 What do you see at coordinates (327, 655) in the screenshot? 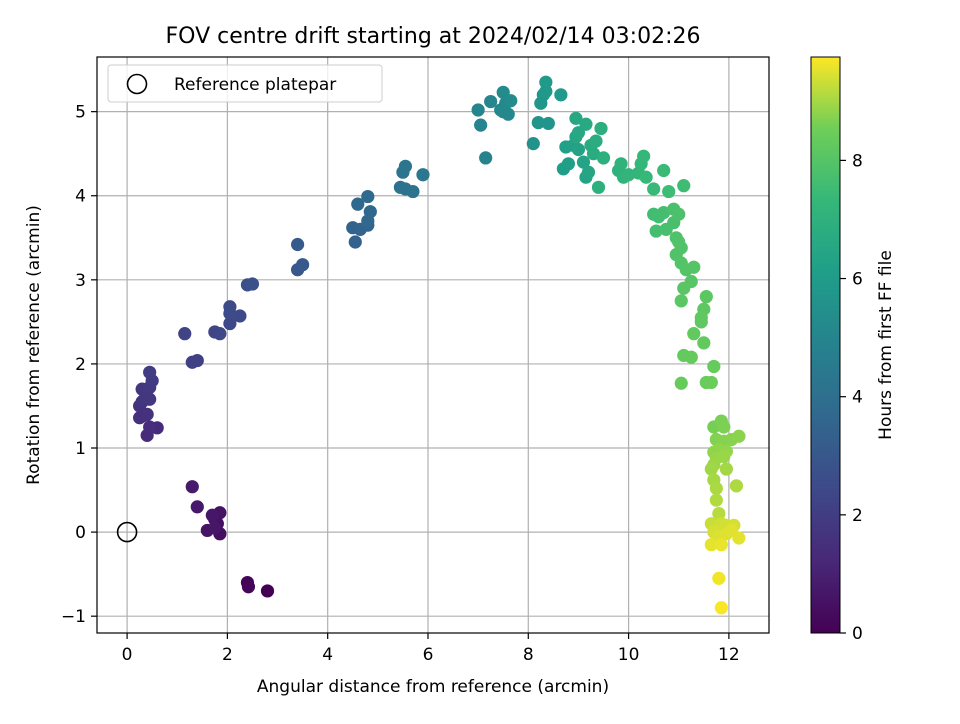
I see `x-tick-label: 4` at bounding box center [327, 655].